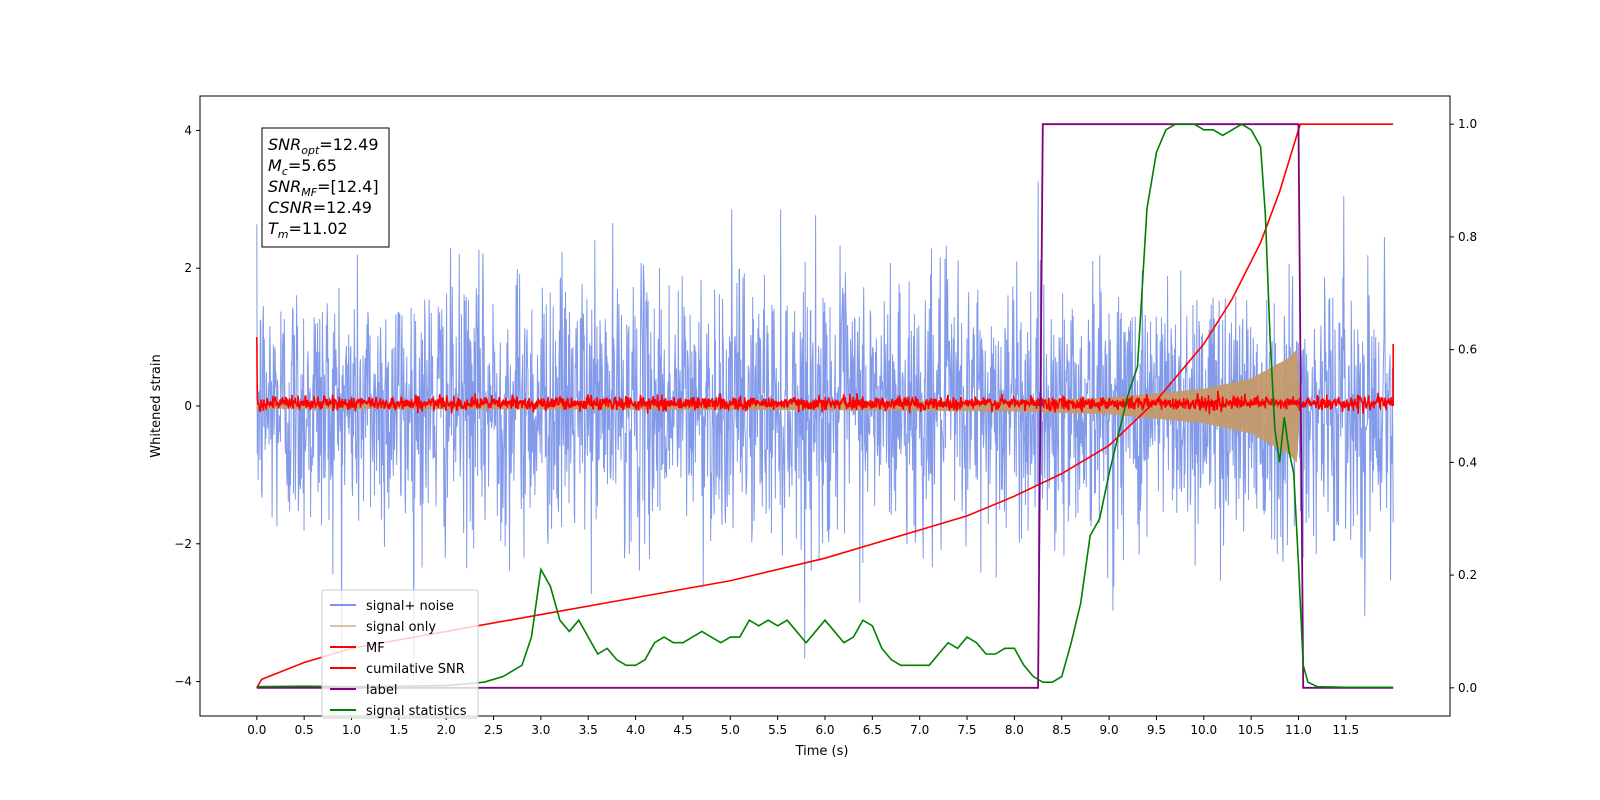 The width and height of the screenshot is (1600, 800). What do you see at coordinates (308, 230) in the screenshot?
I see `annotation-line: Tm=11.02` at bounding box center [308, 230].